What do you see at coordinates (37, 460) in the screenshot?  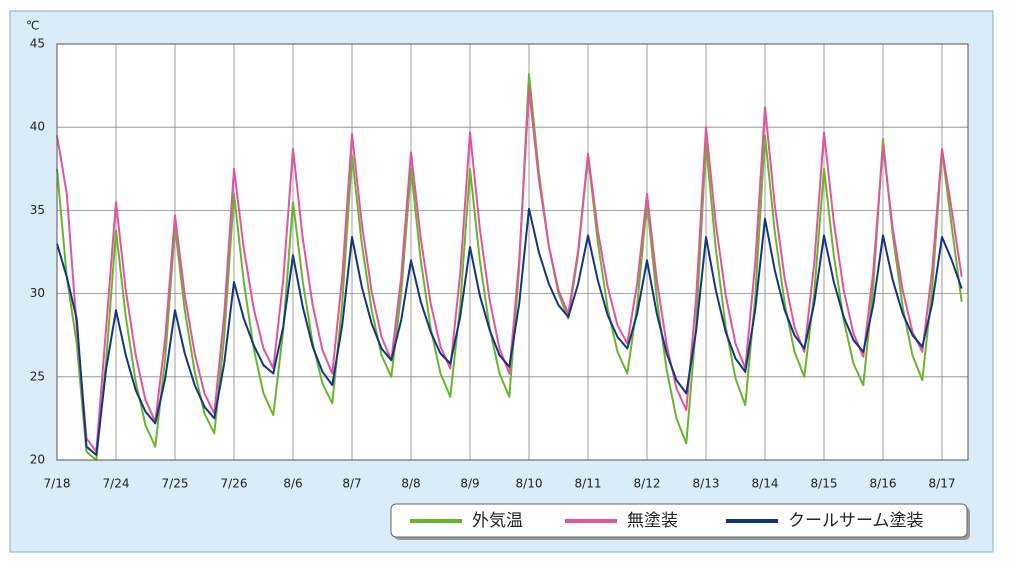 I see `y-tick-label: 20` at bounding box center [37, 460].